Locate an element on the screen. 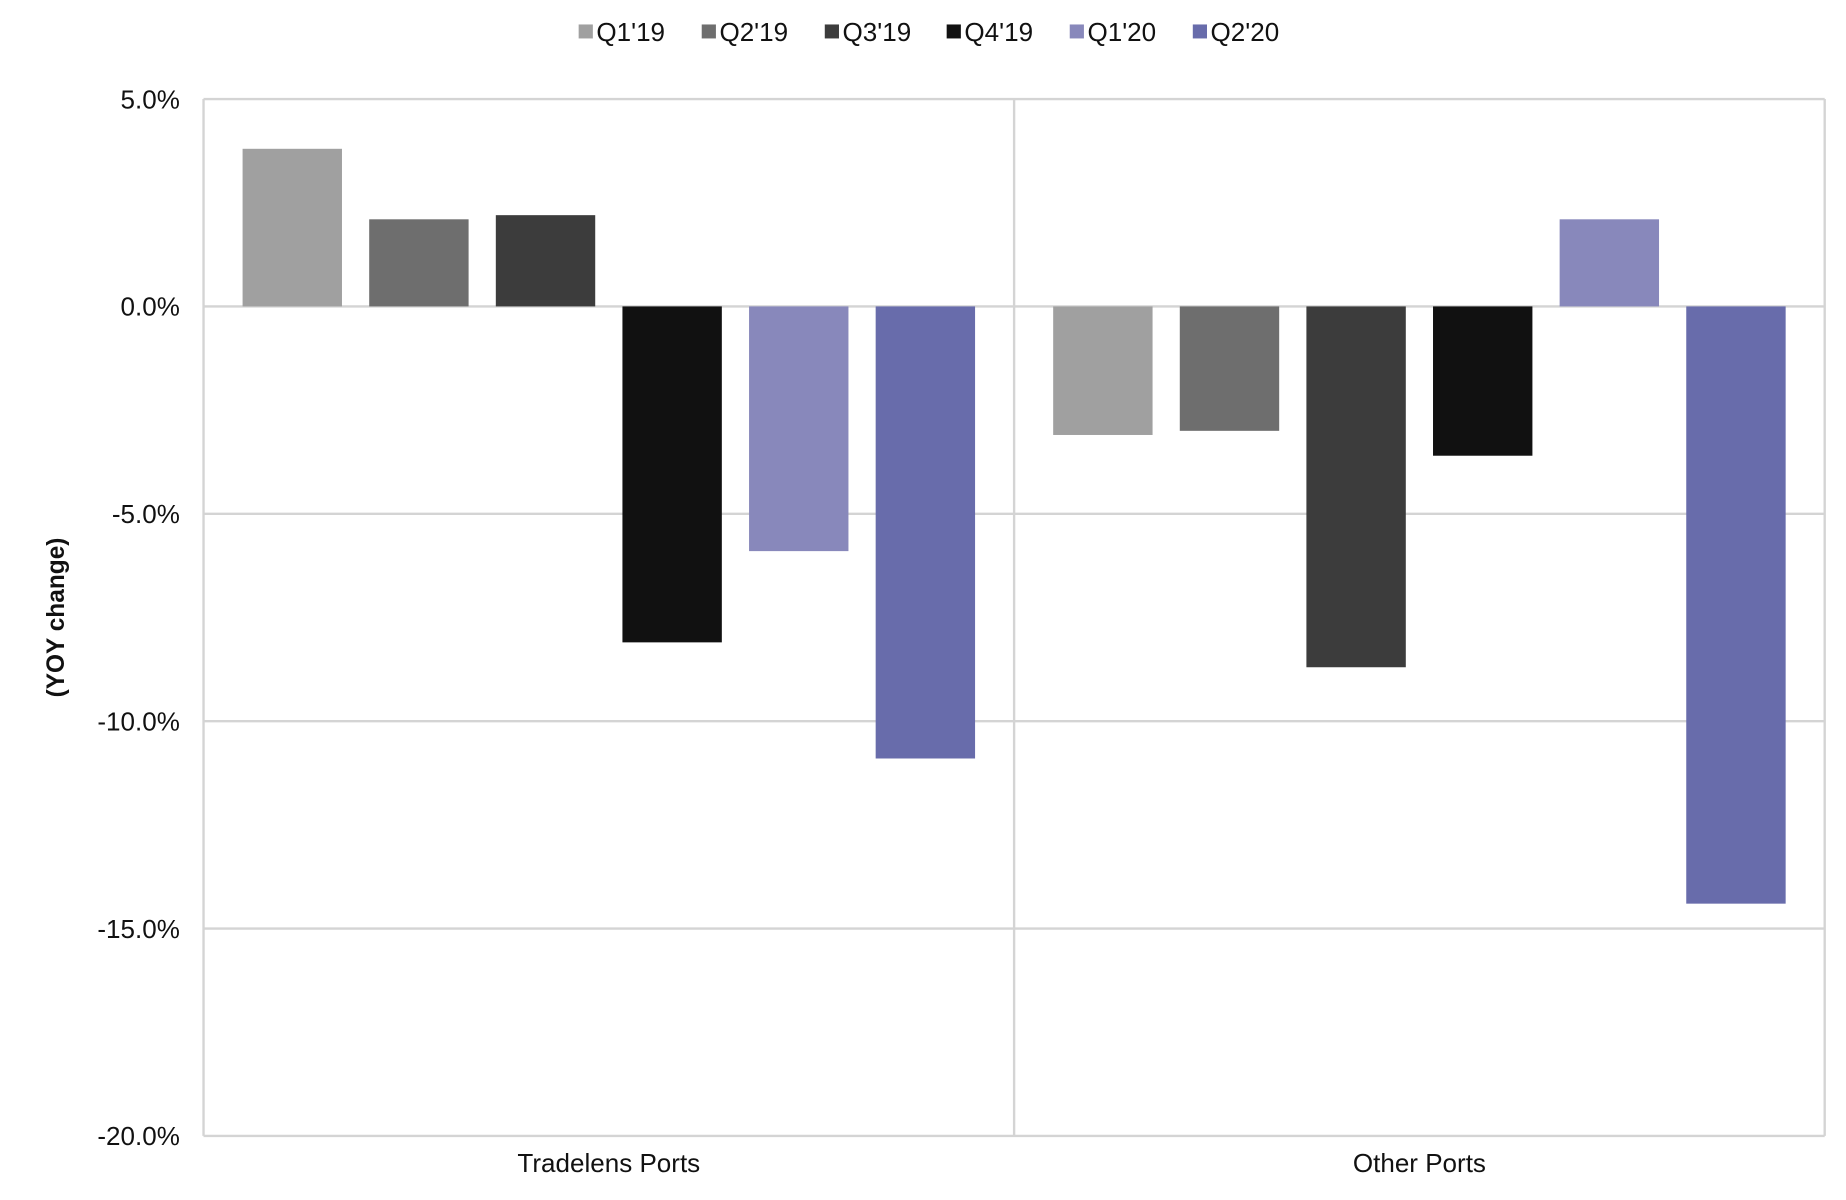 Image resolution: width=1846 pixels, height=1200 pixels. y-tick-label: -5.0% is located at coordinates (146, 515).